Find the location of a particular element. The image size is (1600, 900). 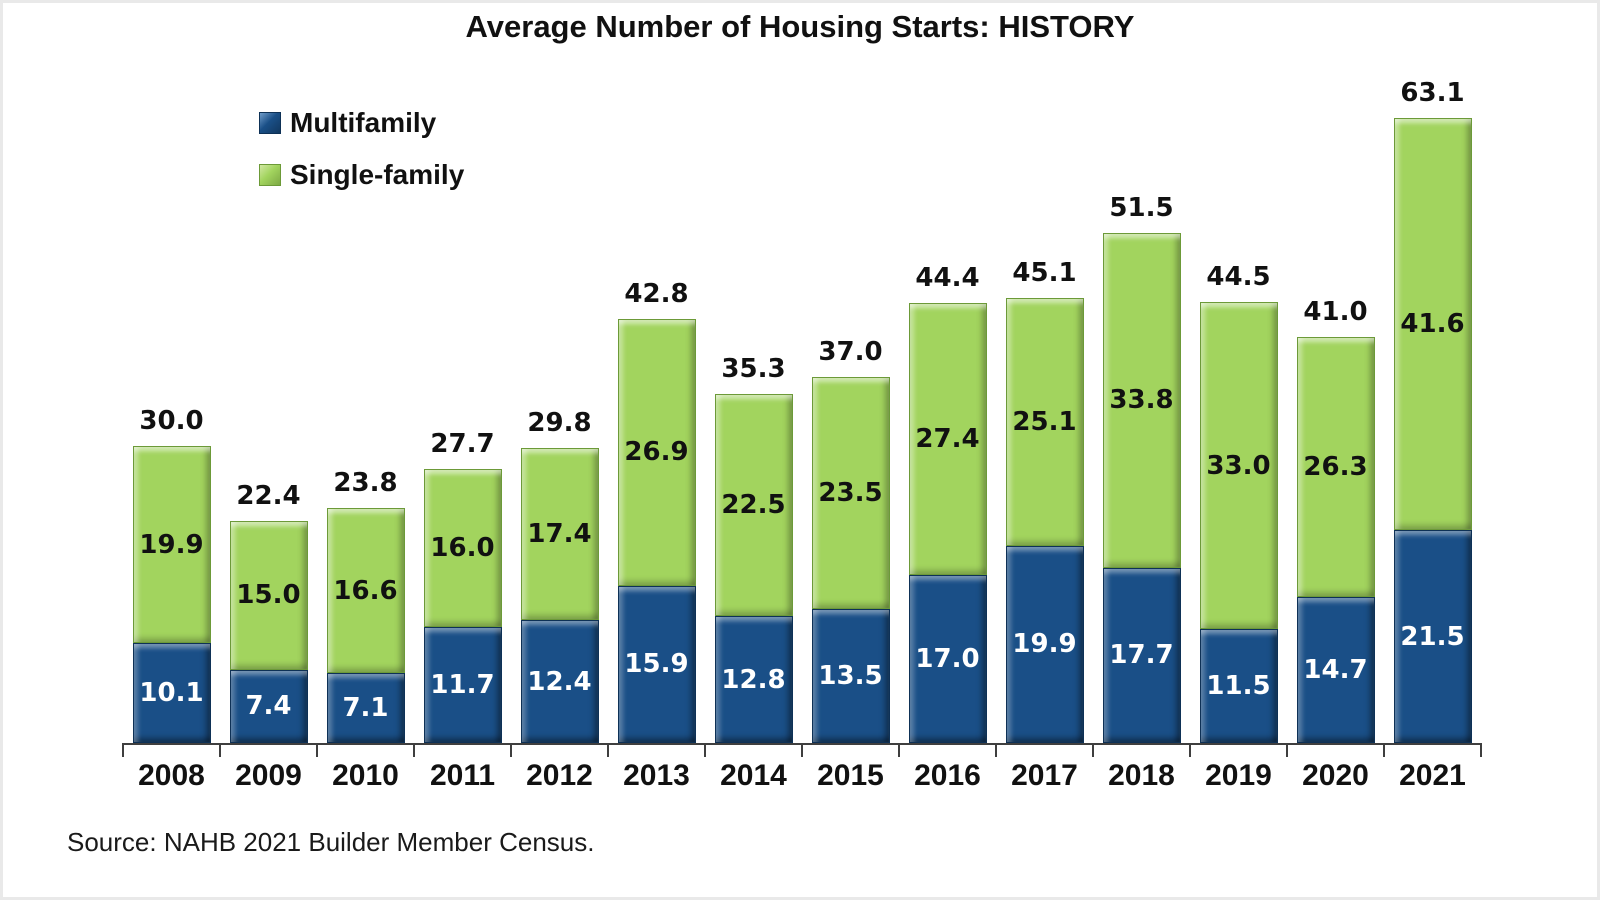

x-axis-label-2010: 2010 is located at coordinates (365, 775).